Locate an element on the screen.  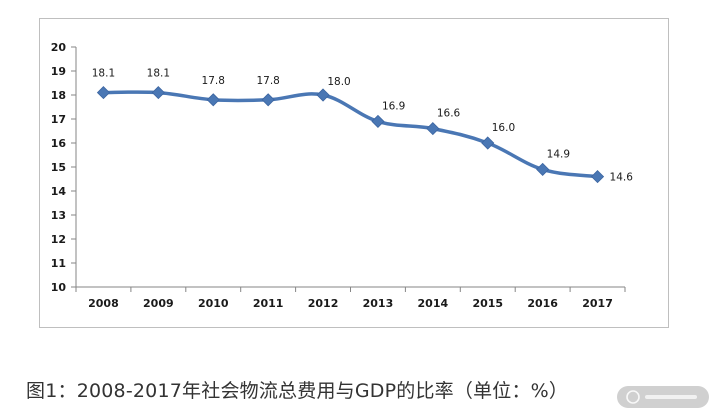
x-tick-label: 2016 is located at coordinates (542, 303).